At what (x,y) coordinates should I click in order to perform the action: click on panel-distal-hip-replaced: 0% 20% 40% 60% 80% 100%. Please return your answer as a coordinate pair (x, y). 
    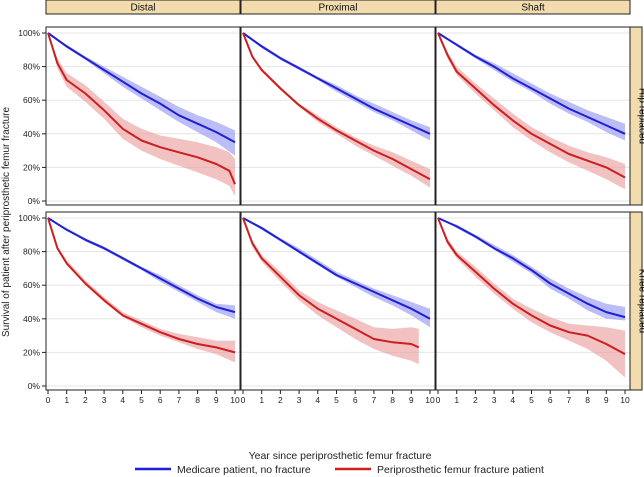
    Looking at the image, I should click on (129, 116).